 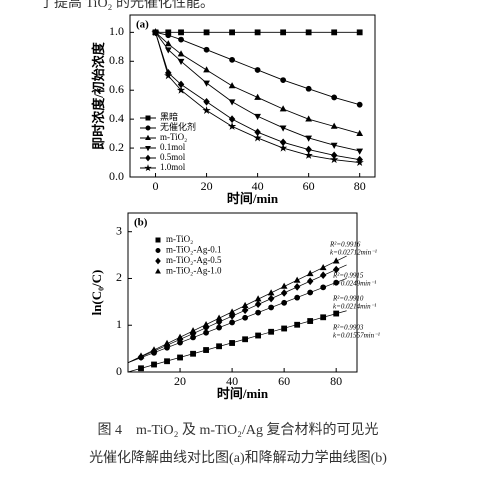 What do you see at coordinates (116, 147) in the screenshot?
I see `y-tick-label: 0.2` at bounding box center [116, 147].